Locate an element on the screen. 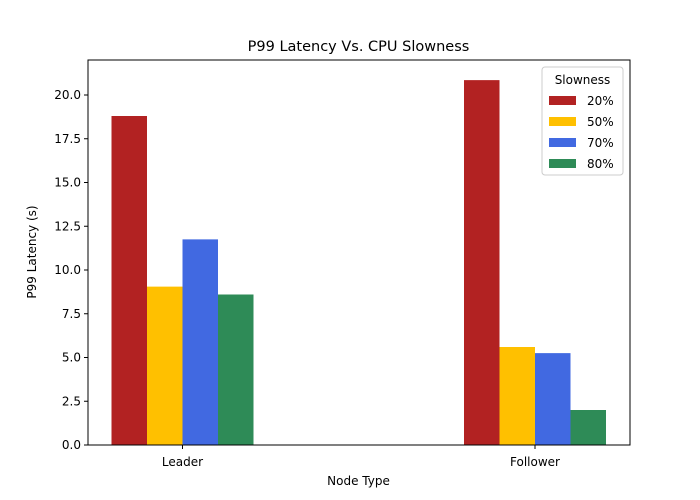 The image size is (700, 500). legend-title: Slowness is located at coordinates (583, 80).